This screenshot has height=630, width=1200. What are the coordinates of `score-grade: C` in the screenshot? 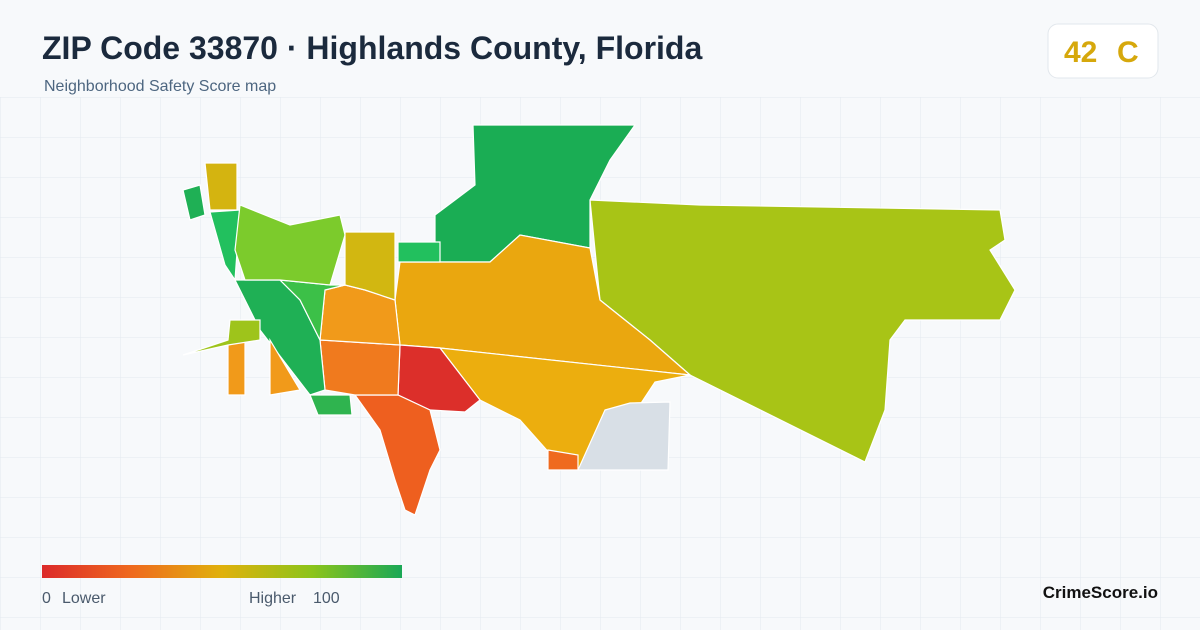 It's located at (1128, 52).